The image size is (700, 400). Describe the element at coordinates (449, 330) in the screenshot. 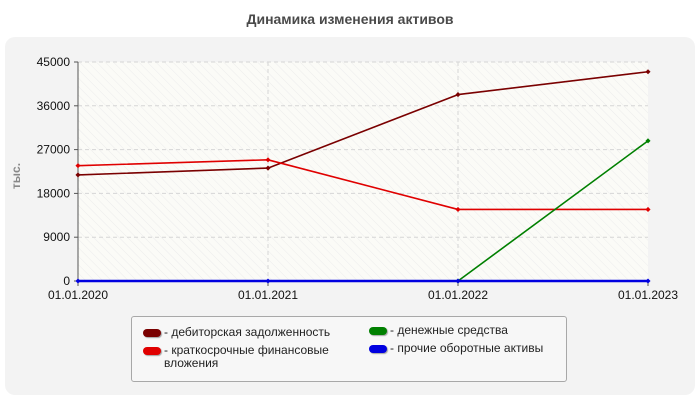

I see `legend-label: - денежные средства` at that location.